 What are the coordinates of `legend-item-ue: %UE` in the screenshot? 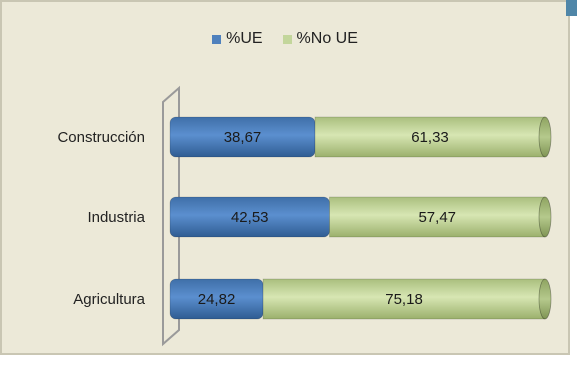 It's located at (237, 39).